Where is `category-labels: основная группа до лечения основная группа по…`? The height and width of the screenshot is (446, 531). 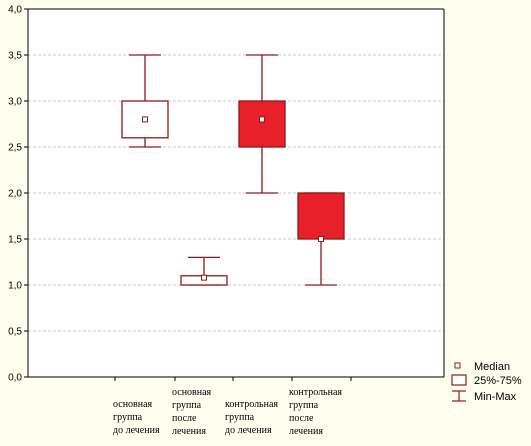
category-labels: основная группа до лечения основная группа по… is located at coordinates (227, 412).